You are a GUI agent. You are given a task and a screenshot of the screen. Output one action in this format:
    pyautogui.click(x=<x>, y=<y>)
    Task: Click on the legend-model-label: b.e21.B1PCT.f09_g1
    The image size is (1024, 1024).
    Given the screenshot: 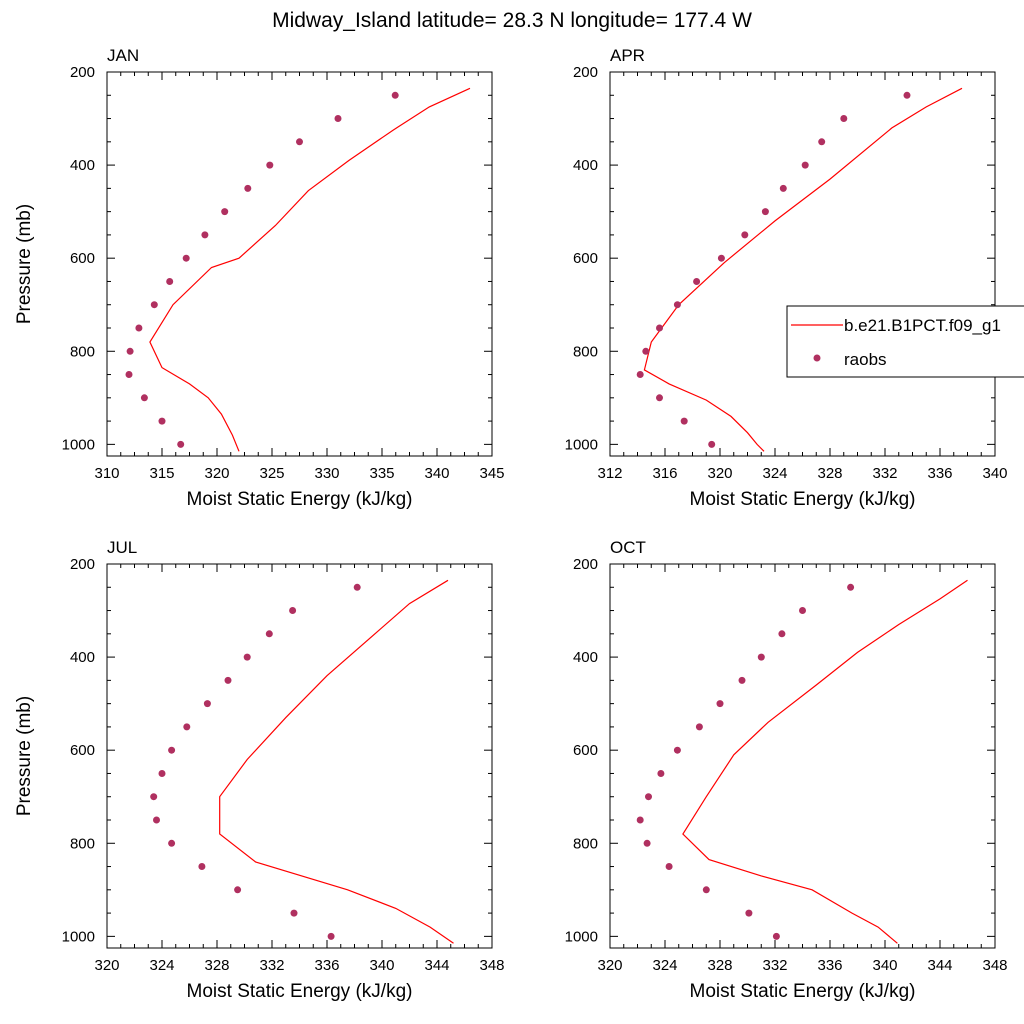 What is the action you would take?
    pyautogui.click(x=922, y=325)
    